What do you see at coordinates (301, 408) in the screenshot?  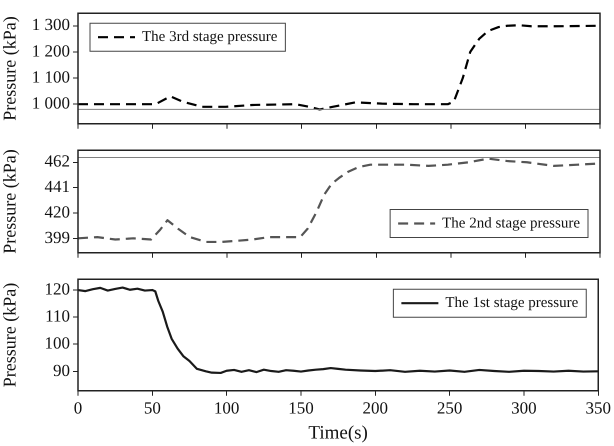 I see `x-tick-label: 150` at bounding box center [301, 408].